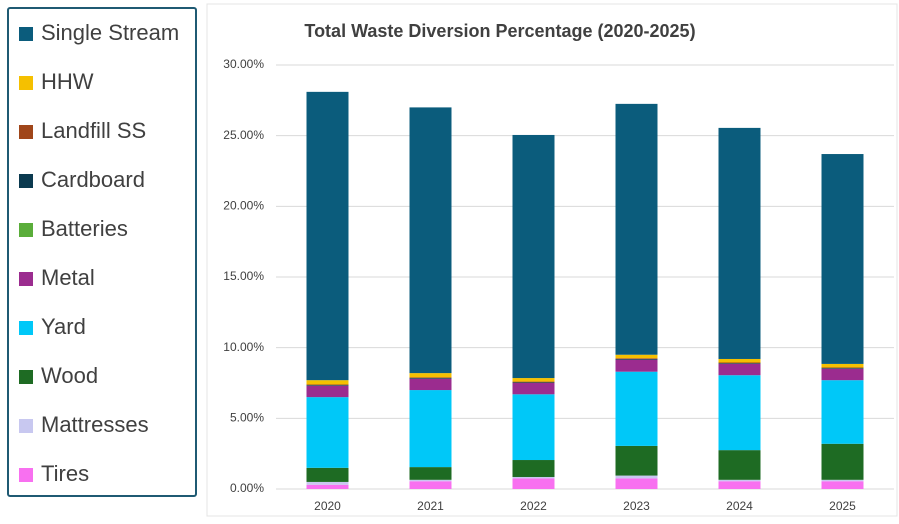 The image size is (899, 524). Describe the element at coordinates (430, 506) in the screenshot. I see `x-tick-label: 2021` at that location.